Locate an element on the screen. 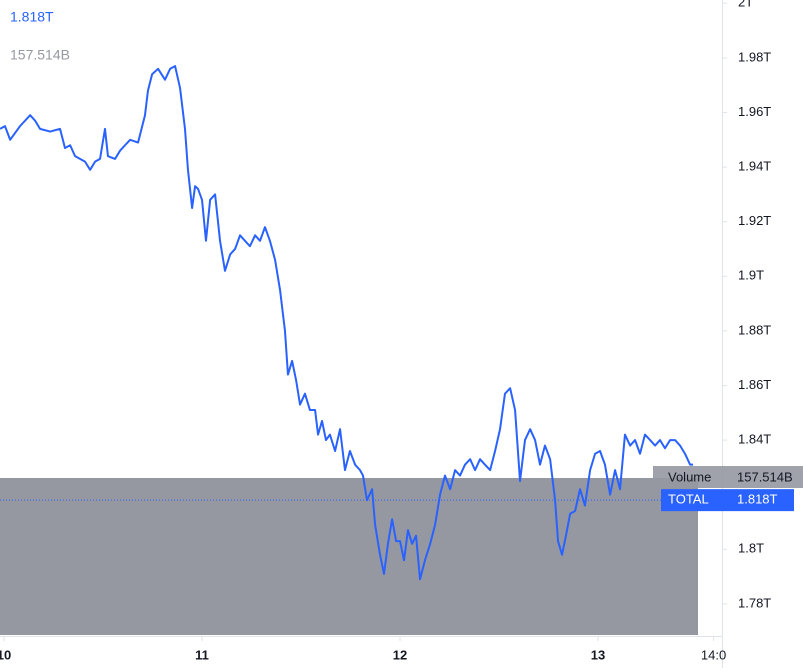  y-tick-label: 1.8T is located at coordinates (751, 548).